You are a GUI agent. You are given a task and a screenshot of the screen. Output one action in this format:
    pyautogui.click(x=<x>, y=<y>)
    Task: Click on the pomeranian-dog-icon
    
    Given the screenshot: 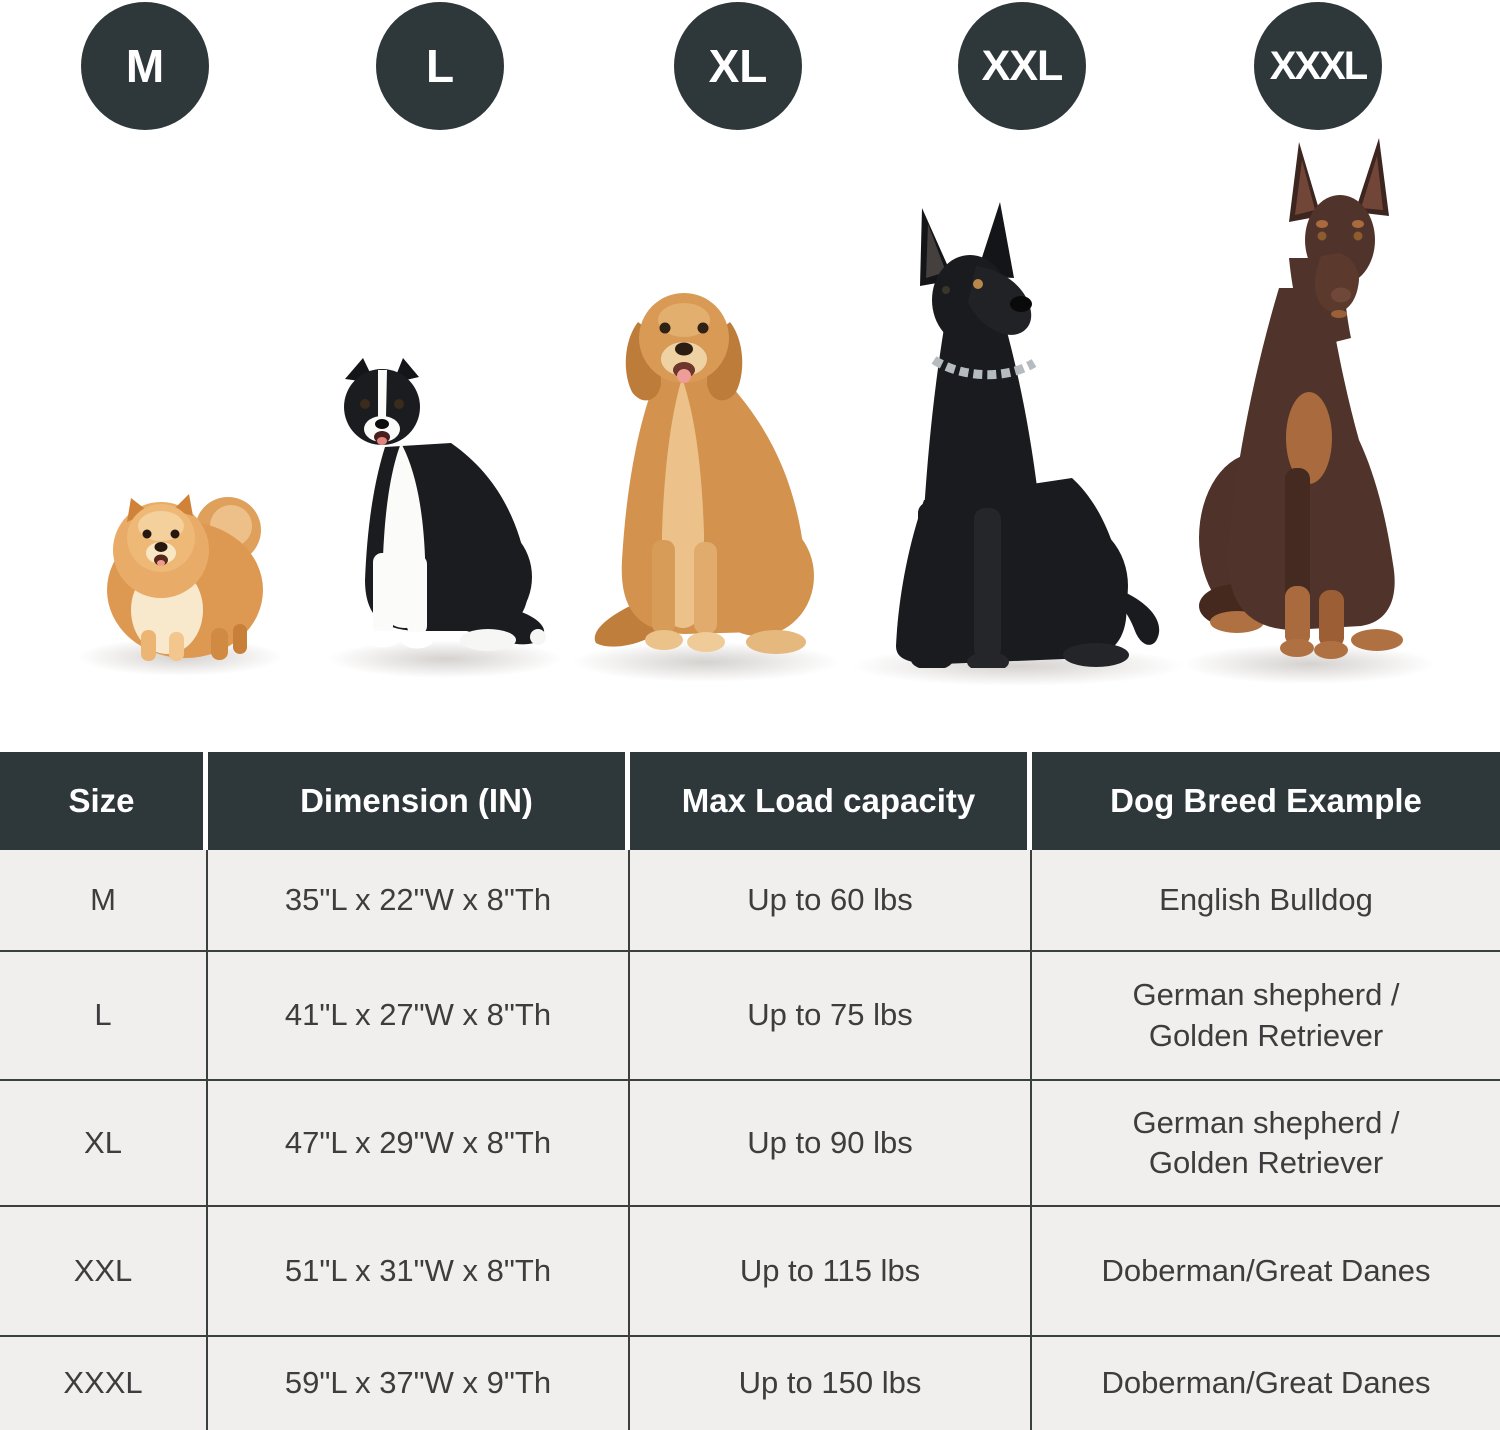 What is the action you would take?
    pyautogui.click(x=185, y=577)
    